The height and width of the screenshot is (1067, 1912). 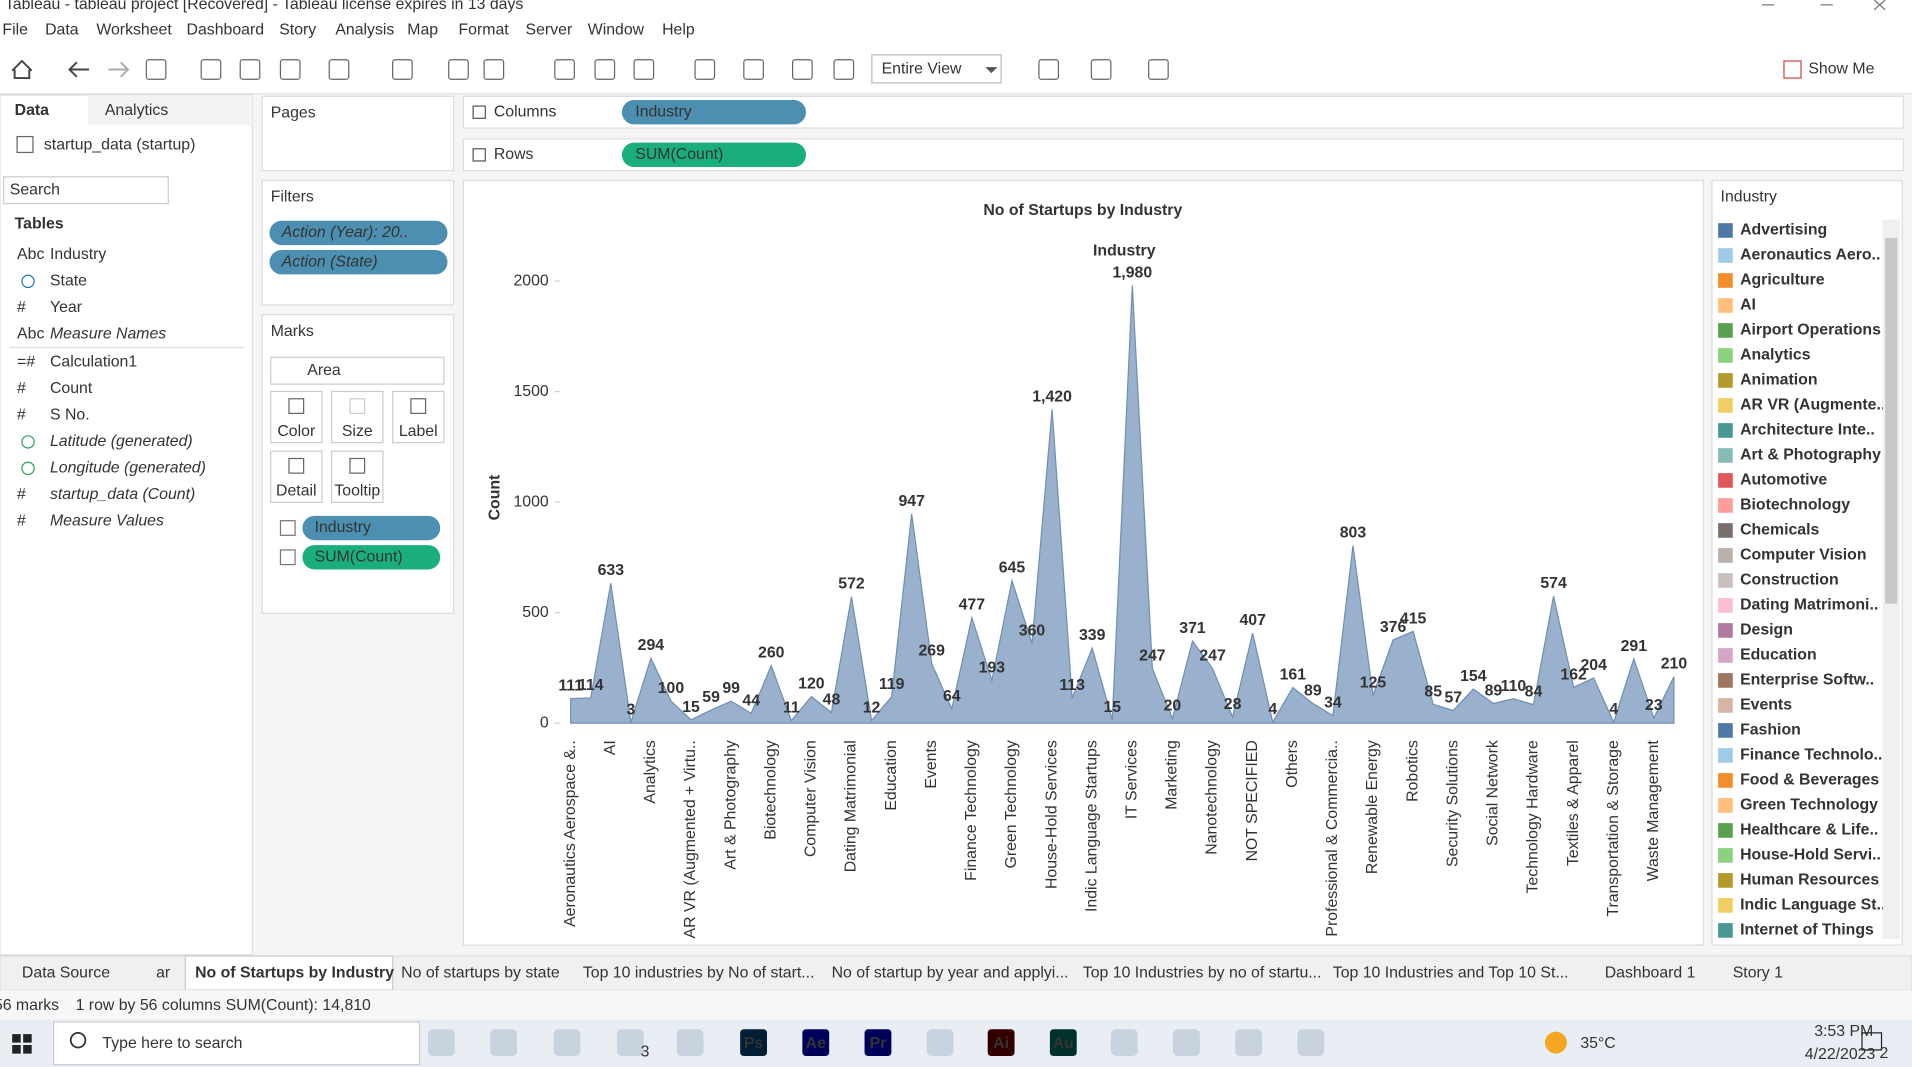 I want to click on marks-button-label: Size, so click(x=357, y=431).